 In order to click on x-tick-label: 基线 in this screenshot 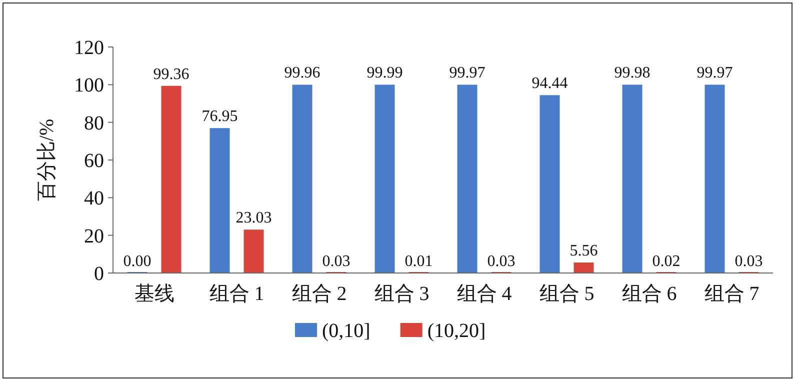, I will do `click(154, 294)`.